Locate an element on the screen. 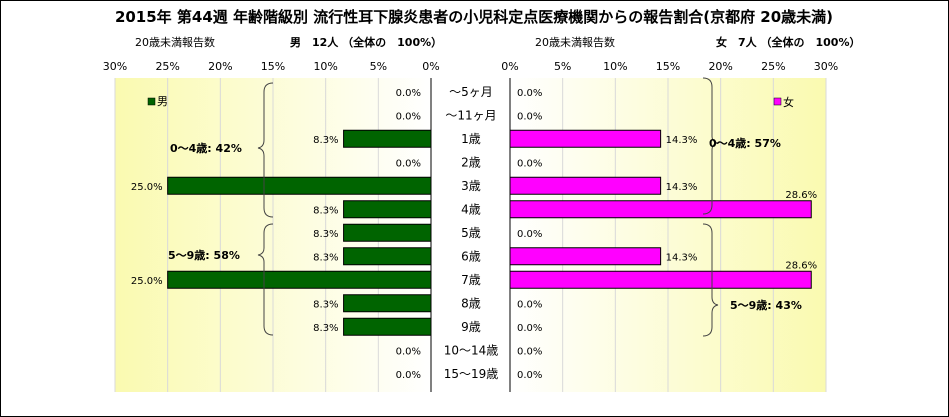  right-tick-label: 30% is located at coordinates (826, 66).